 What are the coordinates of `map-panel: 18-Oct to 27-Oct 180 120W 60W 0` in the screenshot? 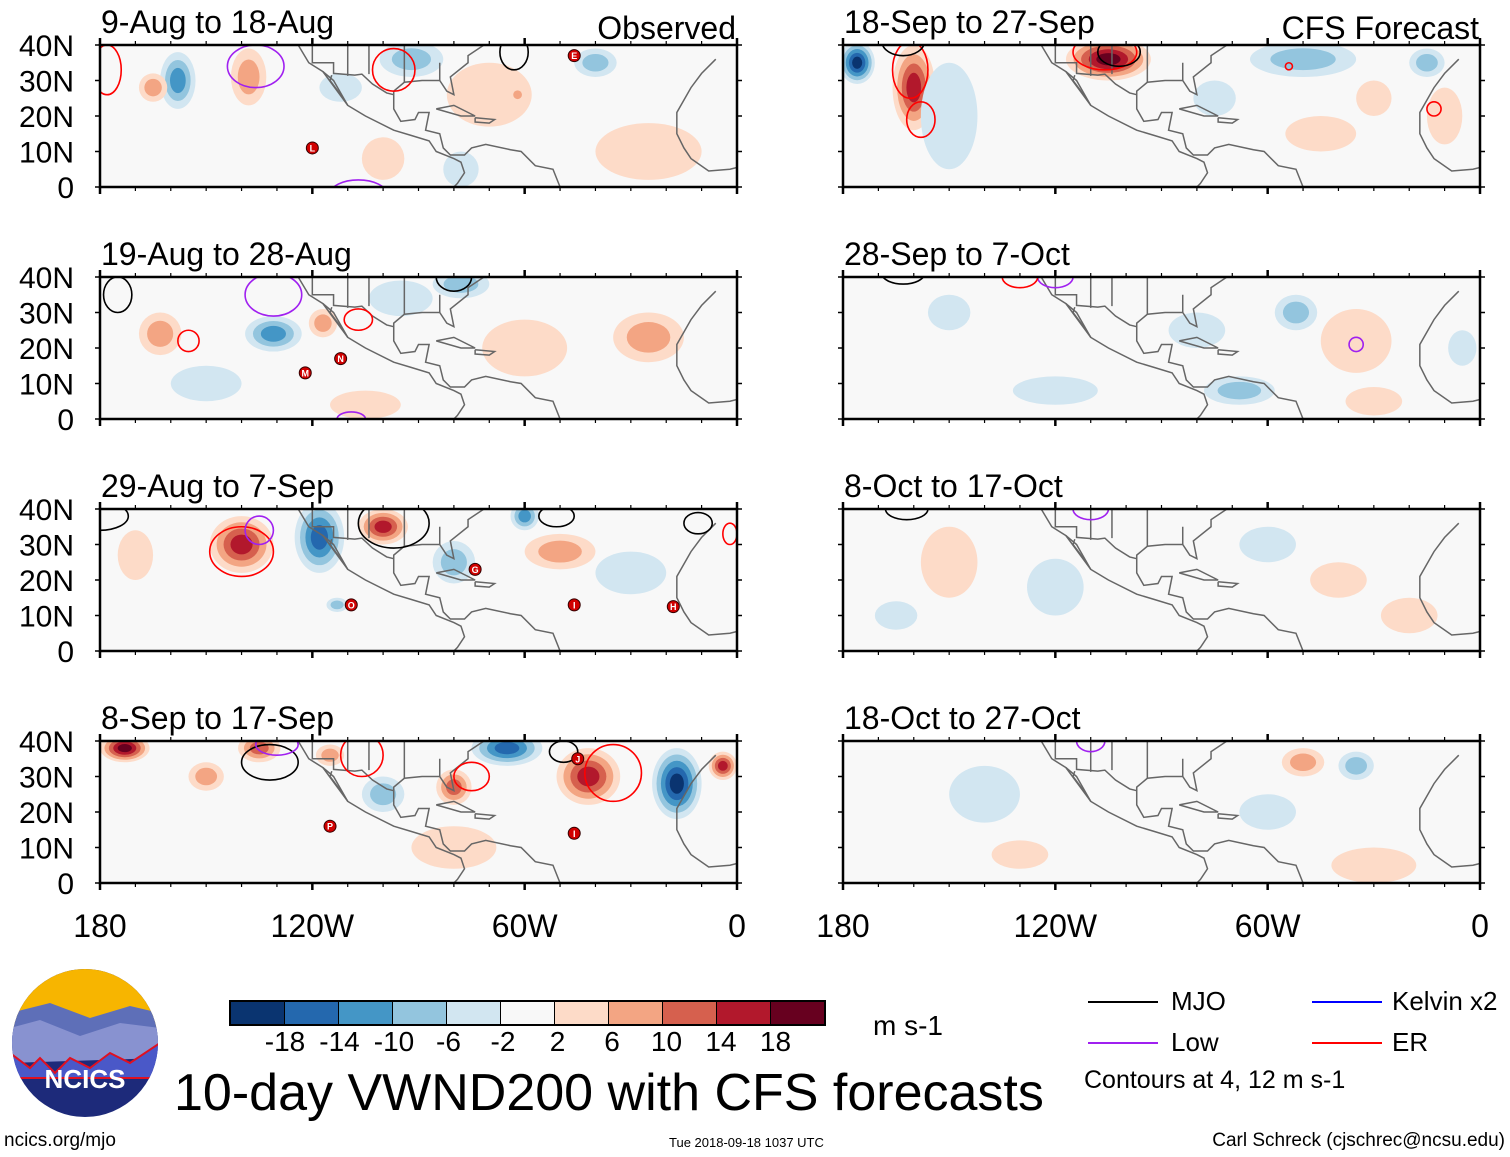 It's located at (1152, 822).